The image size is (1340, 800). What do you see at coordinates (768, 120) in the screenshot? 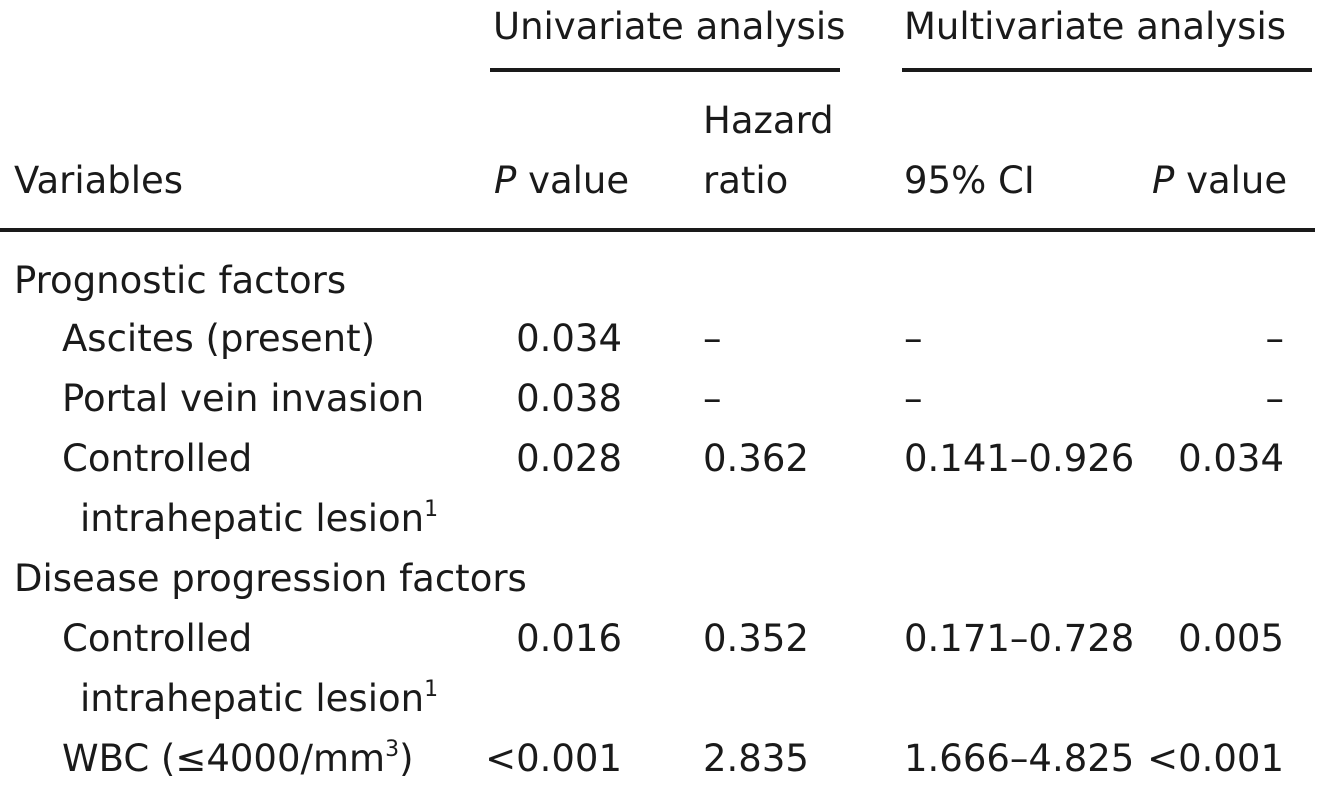
I see `col-header-hazard-line1: Hazard` at bounding box center [768, 120].